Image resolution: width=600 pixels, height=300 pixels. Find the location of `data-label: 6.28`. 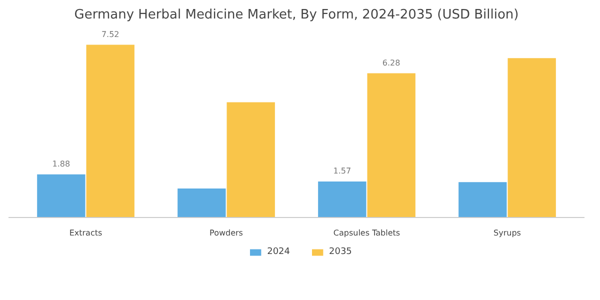

data-label: 6.28 is located at coordinates (391, 63).